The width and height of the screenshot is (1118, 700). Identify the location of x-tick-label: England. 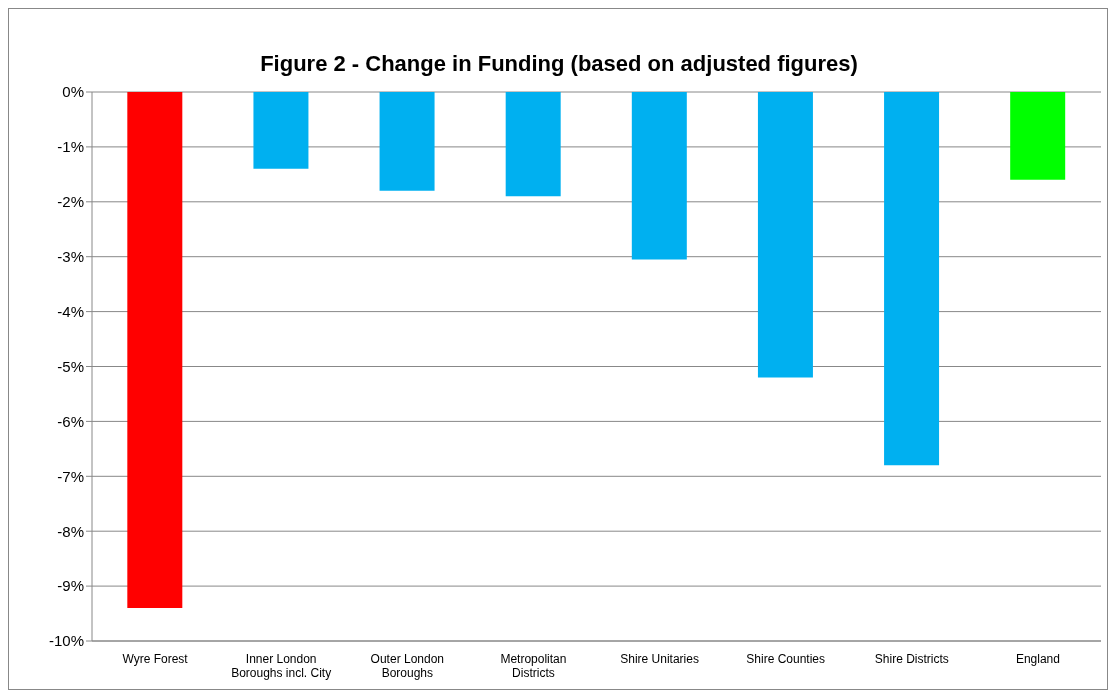
(1037, 659).